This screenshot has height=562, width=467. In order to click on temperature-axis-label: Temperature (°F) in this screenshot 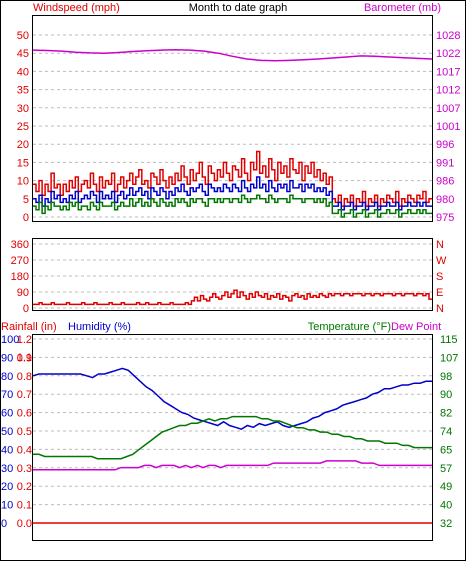, I will do `click(349, 327)`.